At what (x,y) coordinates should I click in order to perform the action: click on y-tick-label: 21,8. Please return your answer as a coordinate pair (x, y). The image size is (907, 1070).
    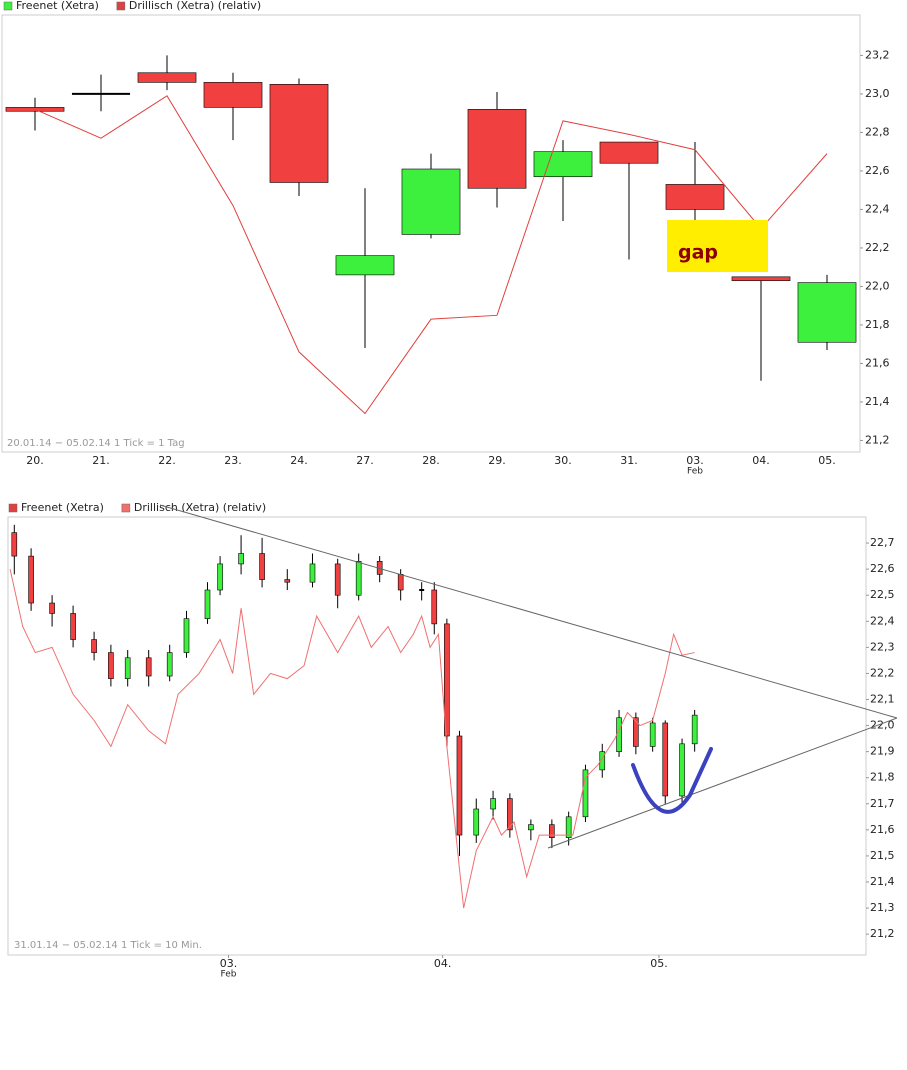
    Looking at the image, I should click on (877, 324).